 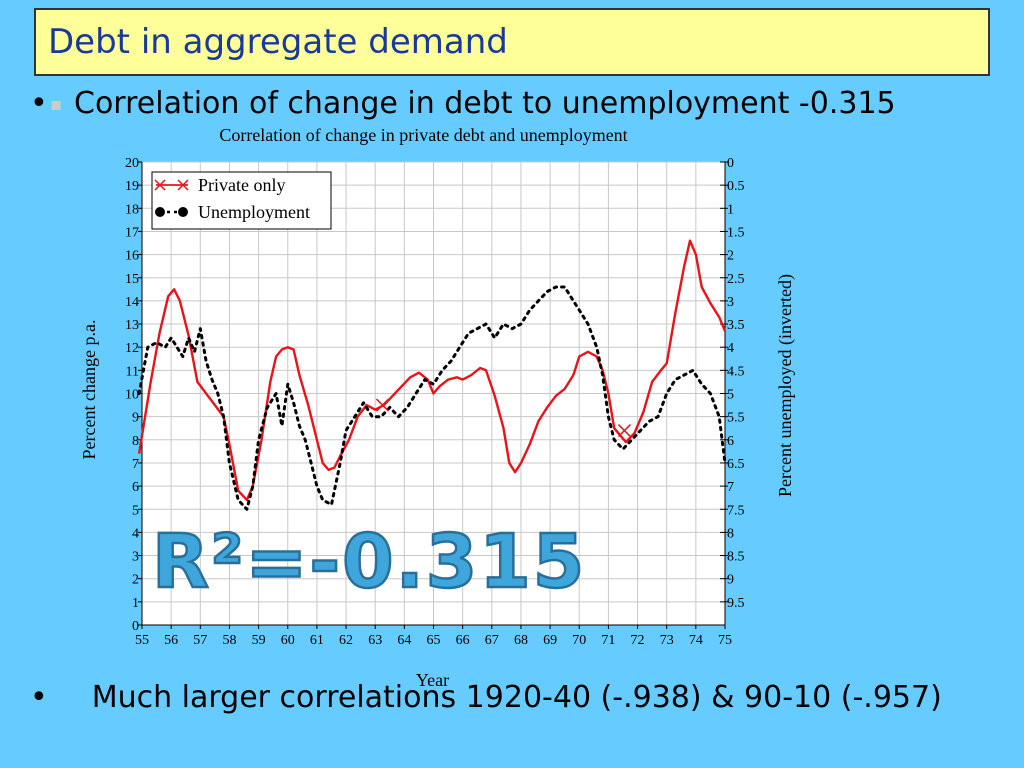 I want to click on y2-tick-label: 3.5, so click(x=736, y=325).